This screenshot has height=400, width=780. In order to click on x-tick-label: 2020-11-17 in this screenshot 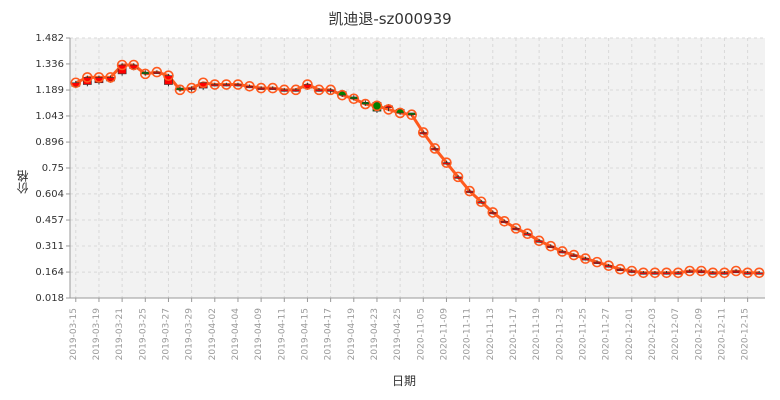, I will do `click(514, 334)`.